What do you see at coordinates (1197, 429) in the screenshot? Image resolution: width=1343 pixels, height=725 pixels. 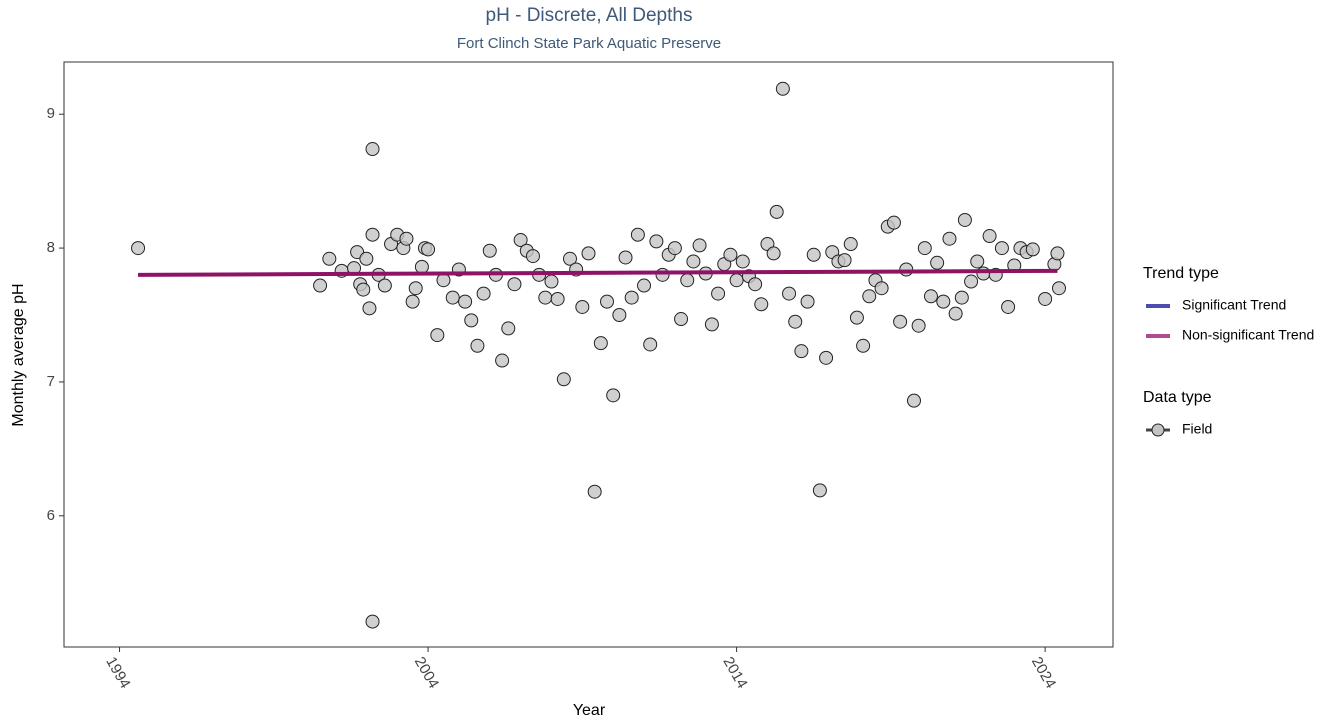 I see `legend-label: Field` at bounding box center [1197, 429].